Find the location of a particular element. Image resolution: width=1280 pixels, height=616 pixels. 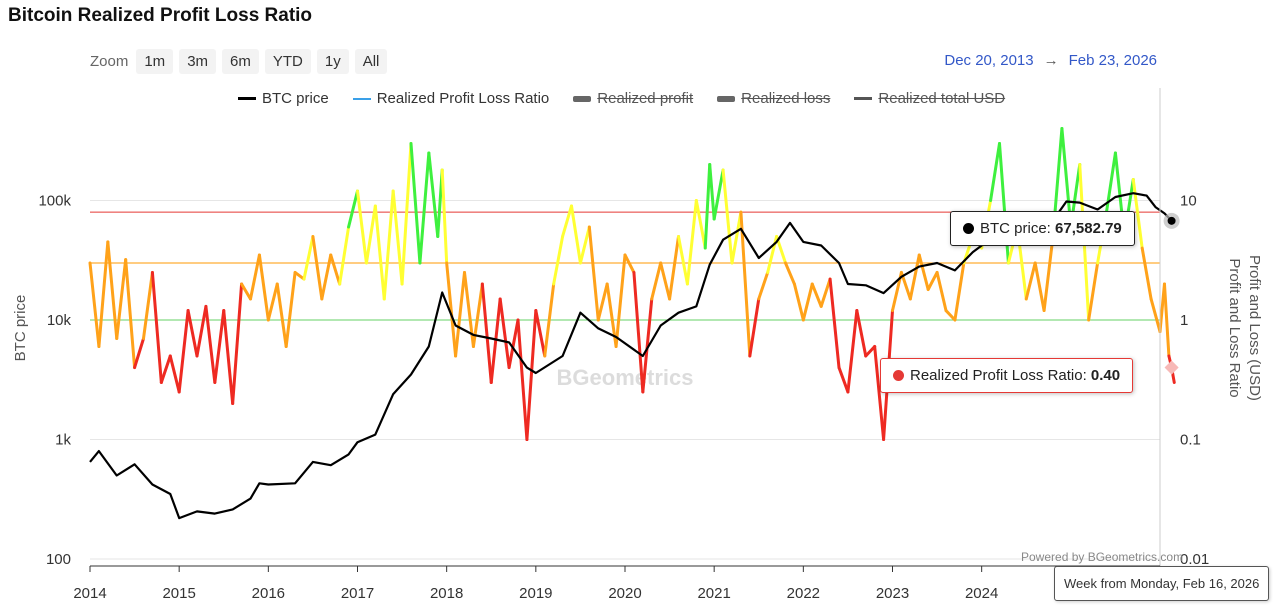

range-to: Feb 23, 2026 is located at coordinates (1112, 60).